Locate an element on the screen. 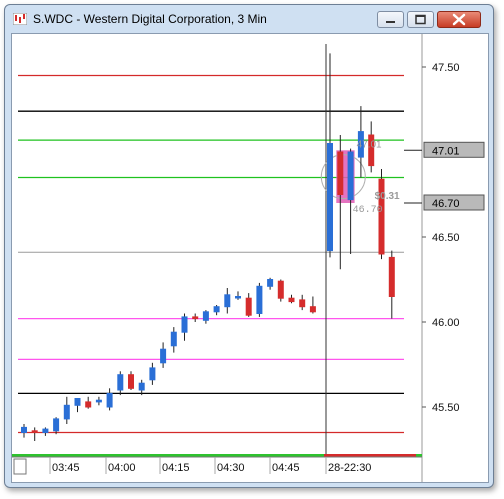 The image size is (504, 499). price-tag-label: 47.01 is located at coordinates (446, 151).